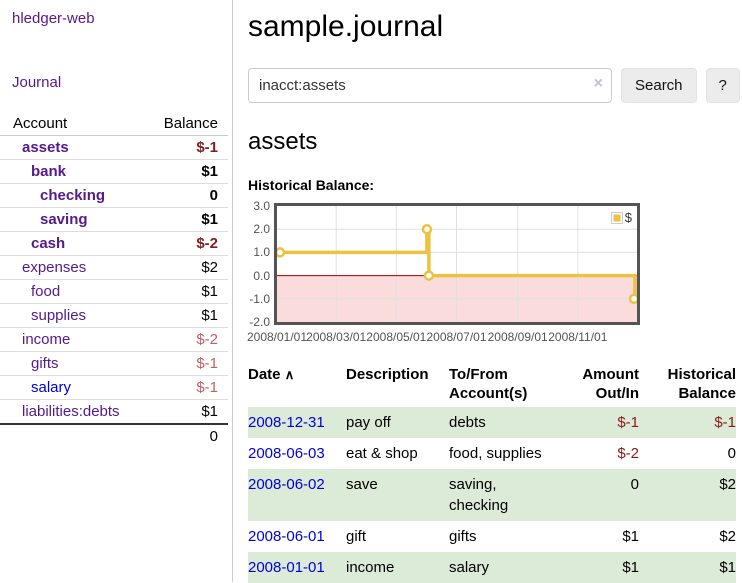  I want to click on account-row: food $1, so click(114, 292).